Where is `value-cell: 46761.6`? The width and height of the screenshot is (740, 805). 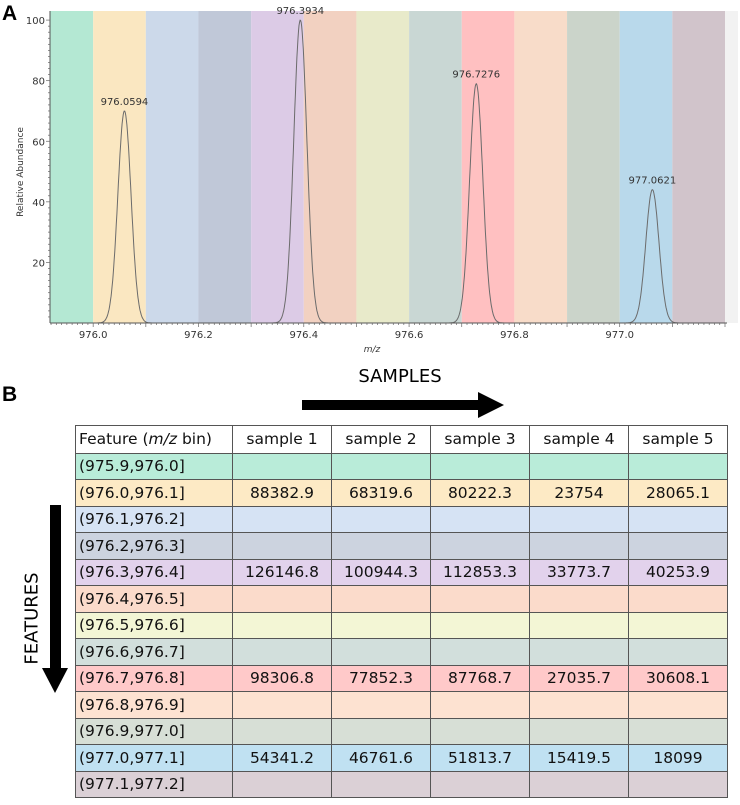 value-cell: 46761.6 is located at coordinates (381, 758).